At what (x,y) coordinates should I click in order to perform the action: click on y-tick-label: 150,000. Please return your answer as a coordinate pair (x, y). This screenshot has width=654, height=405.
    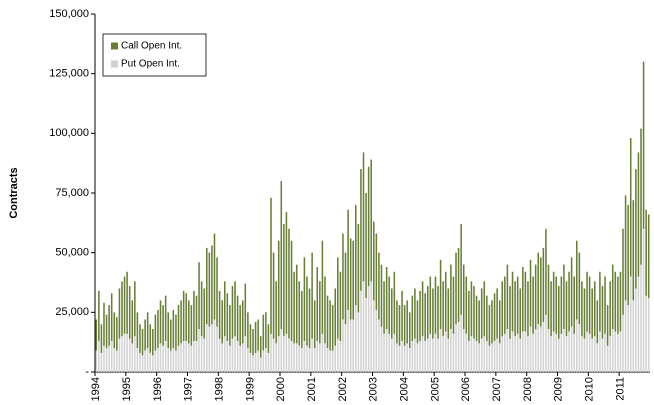
    Looking at the image, I should click on (69, 14).